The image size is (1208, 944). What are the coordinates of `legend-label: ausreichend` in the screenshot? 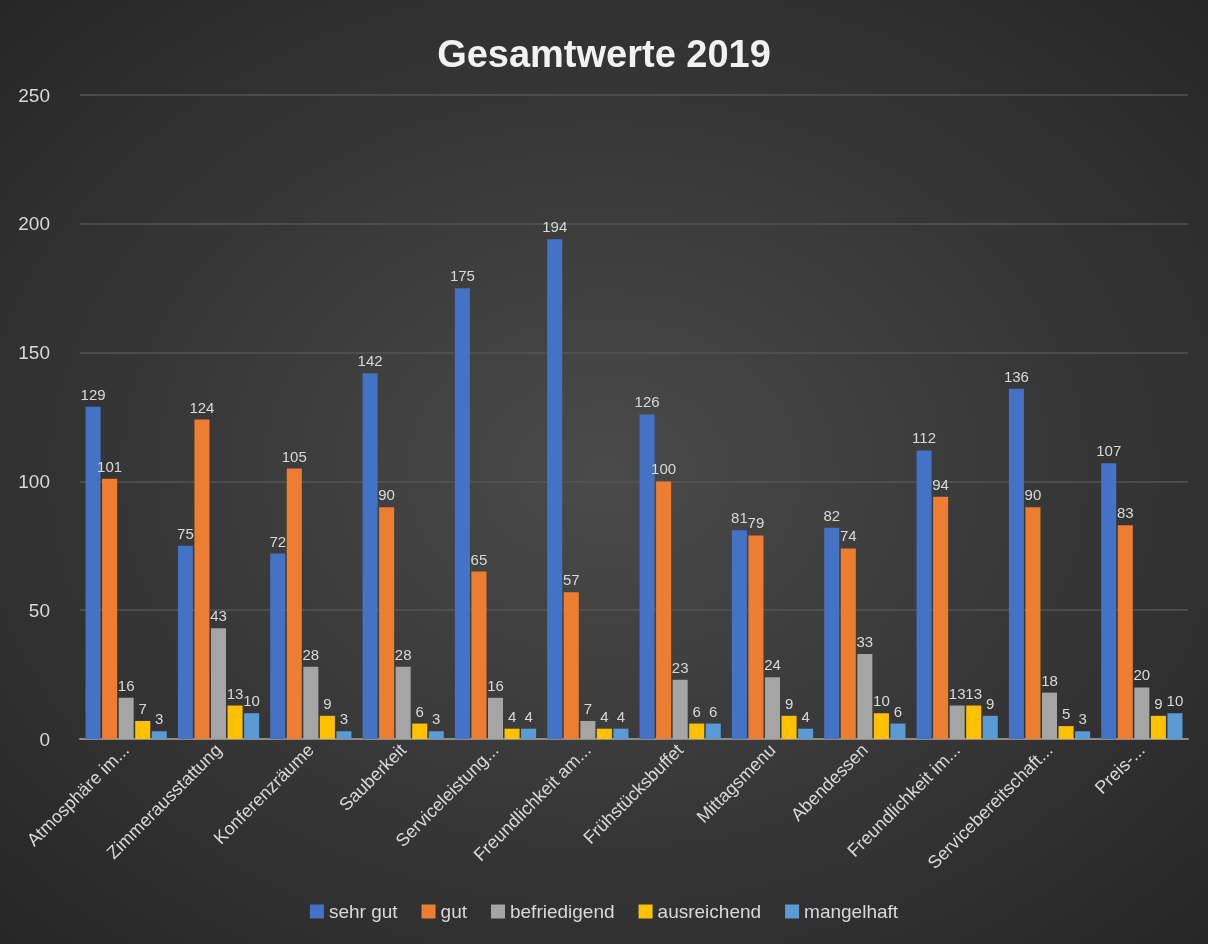 It's located at (709, 911).